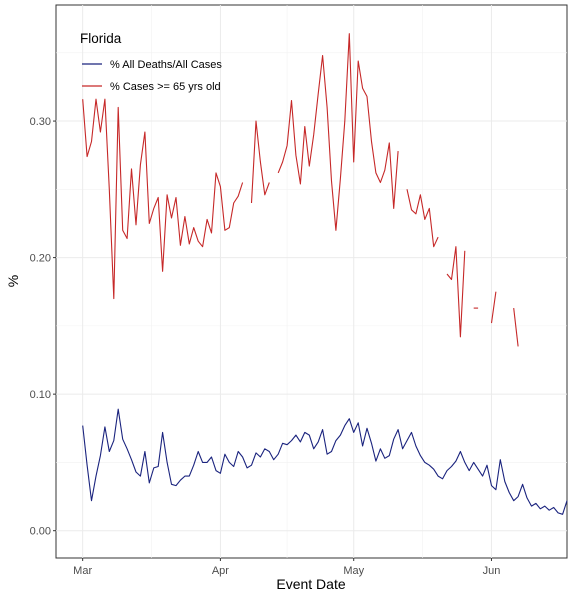  I want to click on y-tick-label: 0.30, so click(40, 122).